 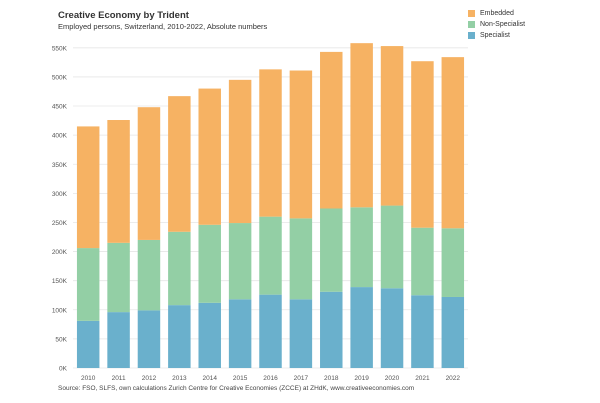 What do you see at coordinates (63, 369) in the screenshot?
I see `y-tick-label: 0K` at bounding box center [63, 369].